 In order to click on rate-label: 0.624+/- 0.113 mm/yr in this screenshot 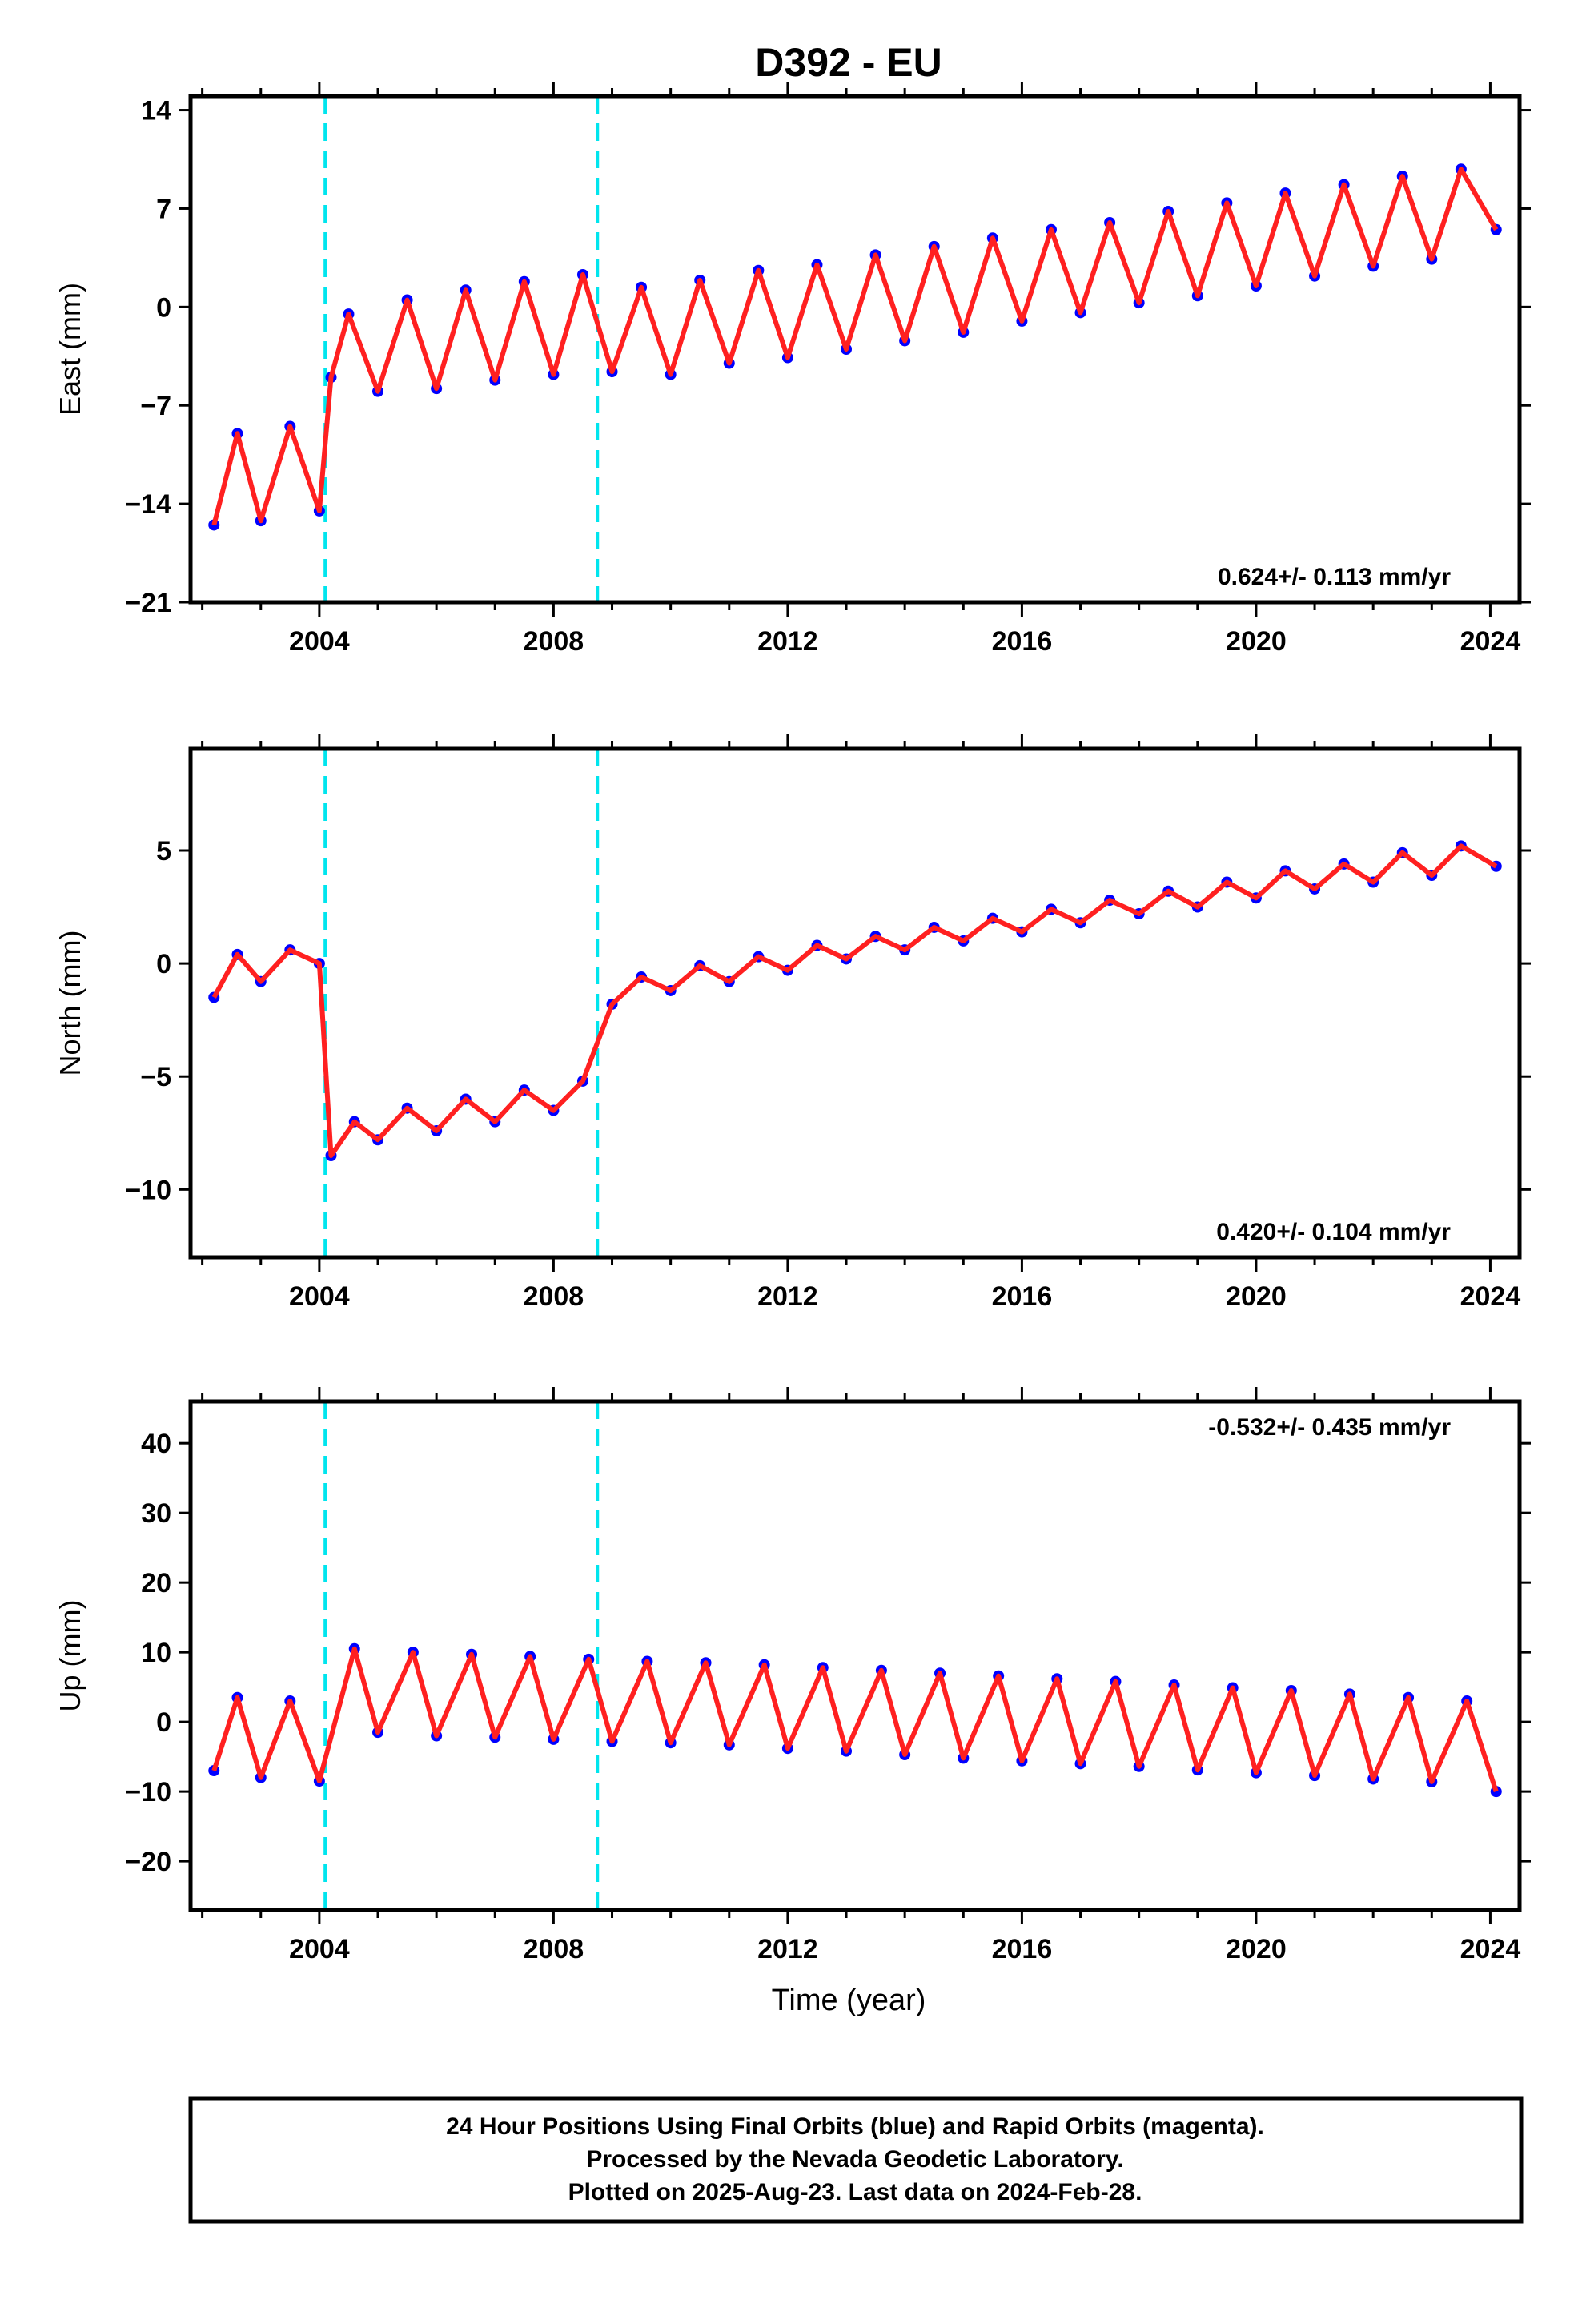, I will do `click(1334, 577)`.